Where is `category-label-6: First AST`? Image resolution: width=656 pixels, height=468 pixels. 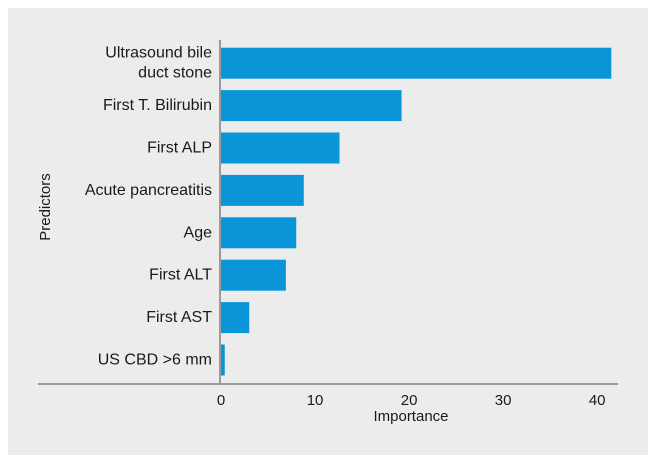 category-label-6: First AST is located at coordinates (179, 317).